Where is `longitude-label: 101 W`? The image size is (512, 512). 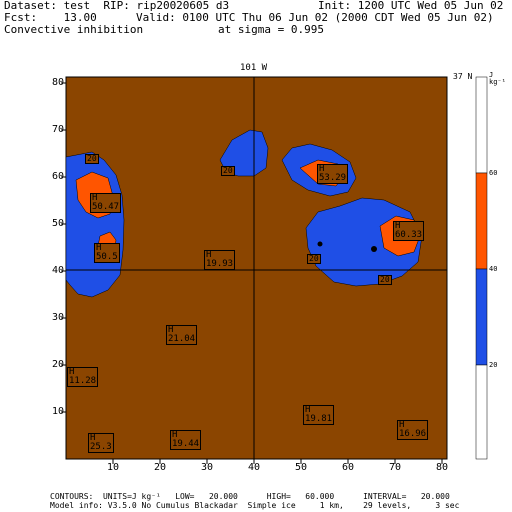
longitude-label: 101 W is located at coordinates (254, 68).